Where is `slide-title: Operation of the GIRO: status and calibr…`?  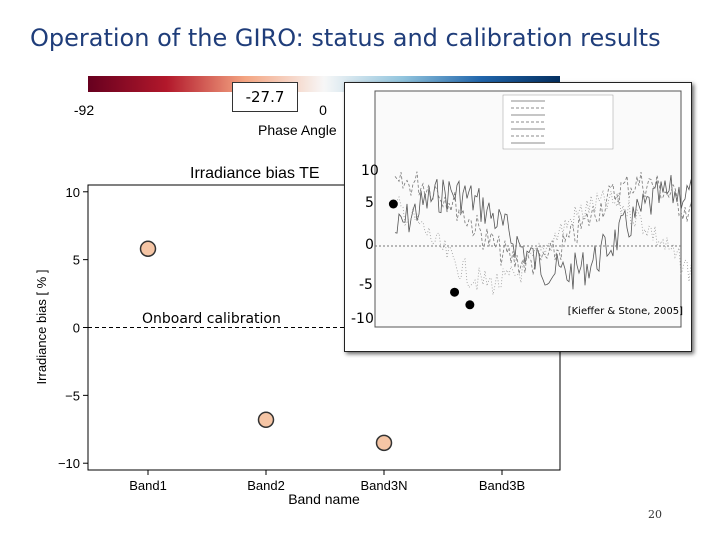 slide-title: Operation of the GIRO: status and calibr… is located at coordinates (345, 38).